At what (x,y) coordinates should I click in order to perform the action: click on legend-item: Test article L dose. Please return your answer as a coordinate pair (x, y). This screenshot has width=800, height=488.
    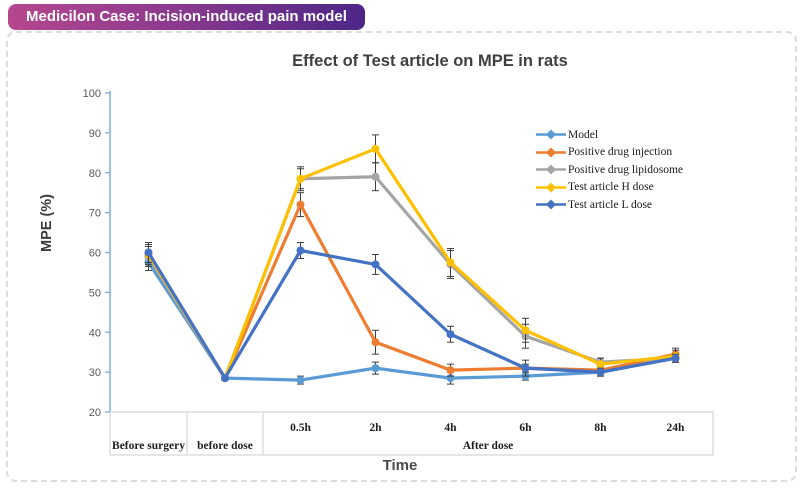
    Looking at the image, I should click on (609, 205).